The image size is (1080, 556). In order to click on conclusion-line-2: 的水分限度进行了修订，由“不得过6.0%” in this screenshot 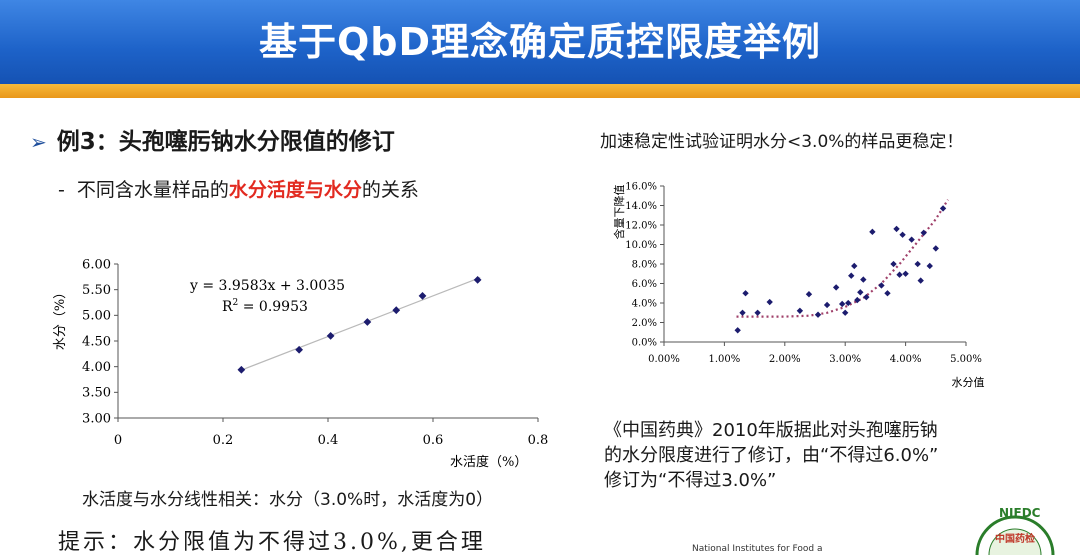, I will do `click(771, 455)`.